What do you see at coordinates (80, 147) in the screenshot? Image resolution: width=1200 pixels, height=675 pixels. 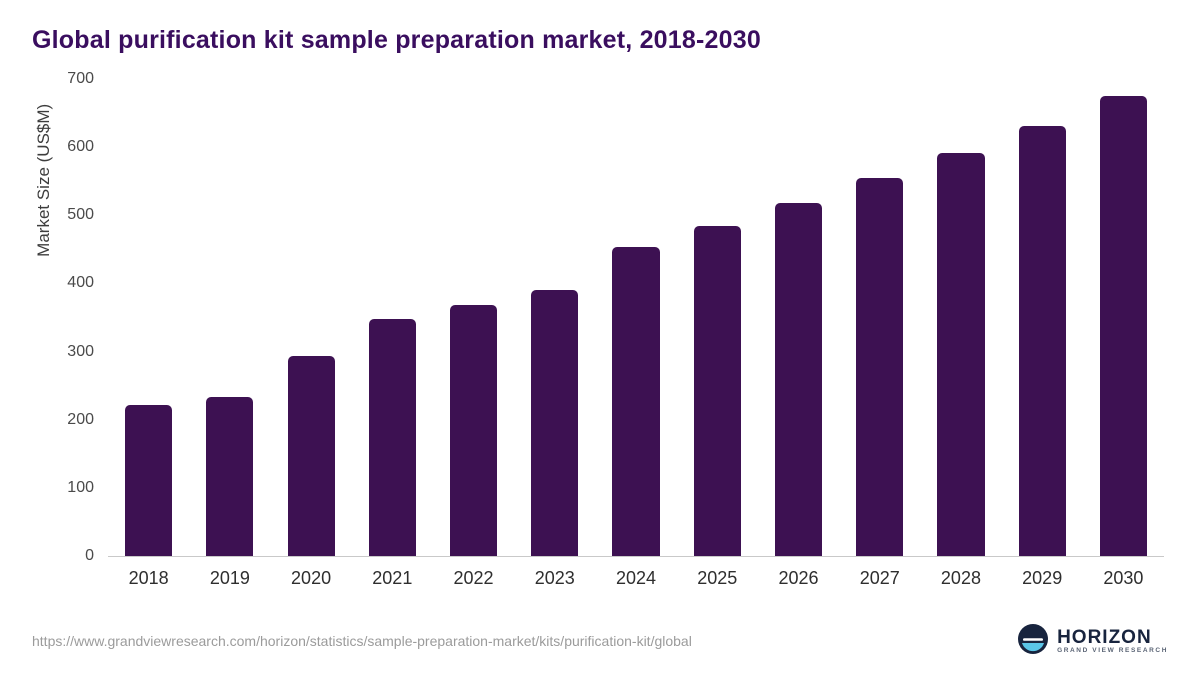 I see `y-tick-label: 600` at bounding box center [80, 147].